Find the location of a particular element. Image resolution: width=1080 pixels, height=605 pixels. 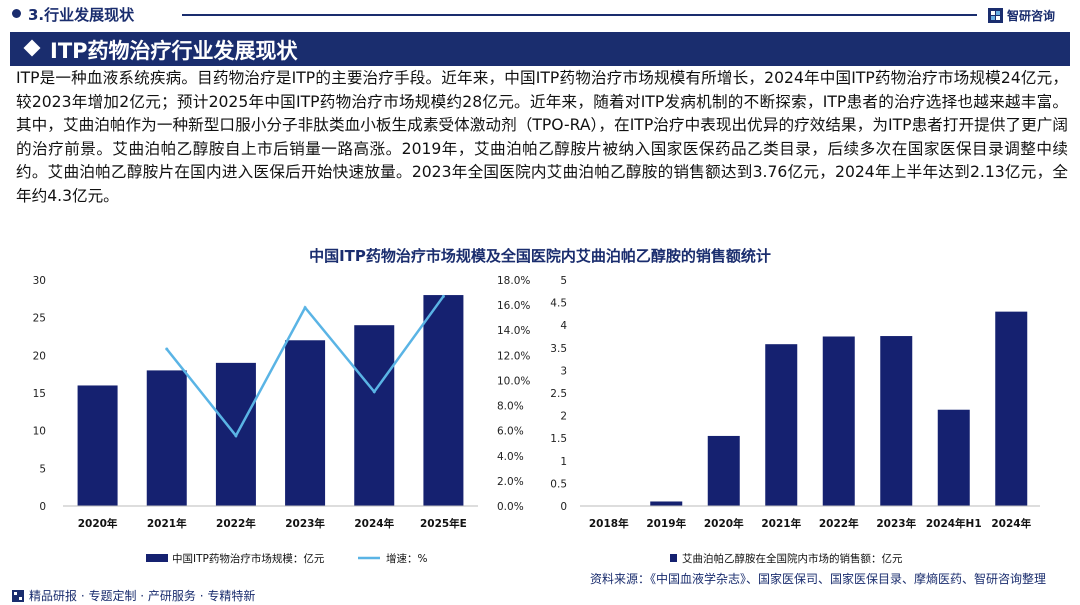

left-x-tick-label: 2024年 is located at coordinates (374, 523).